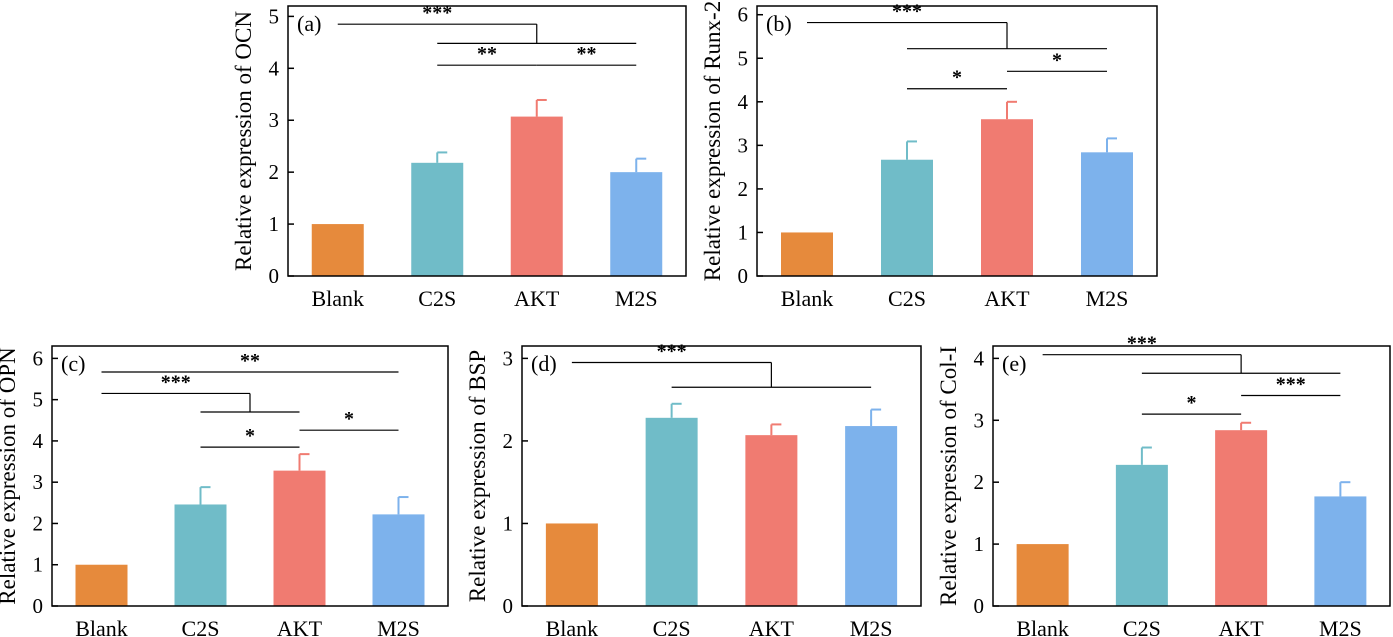  Describe the element at coordinates (779, 23) in the screenshot. I see `panel-label: (b)` at that location.